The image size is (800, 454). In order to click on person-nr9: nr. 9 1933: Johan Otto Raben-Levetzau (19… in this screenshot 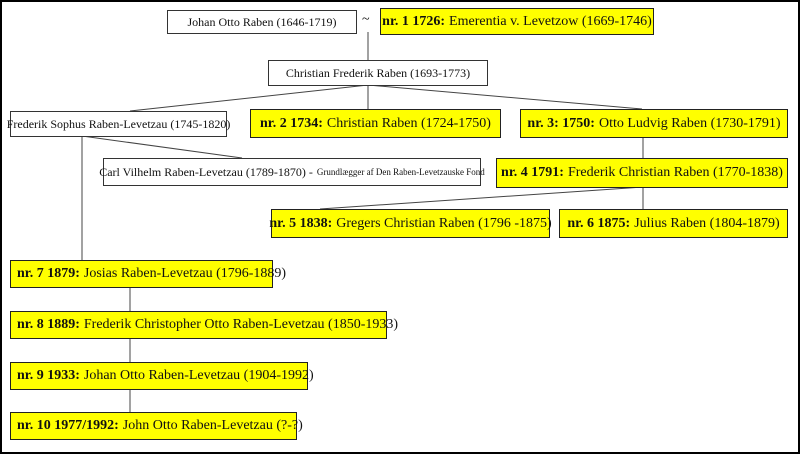, I will do `click(162, 376)`.